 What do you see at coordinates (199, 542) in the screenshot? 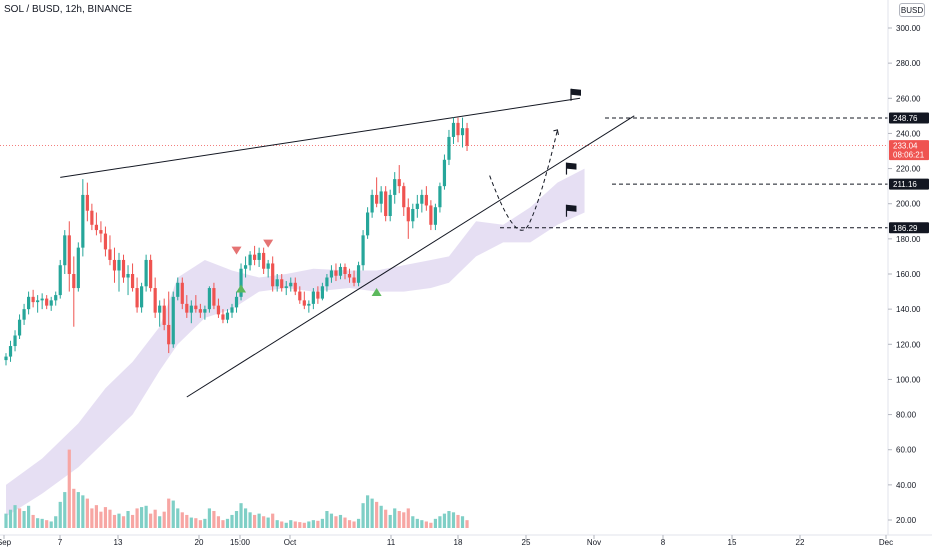
I see `time-tick-label: 20` at bounding box center [199, 542].